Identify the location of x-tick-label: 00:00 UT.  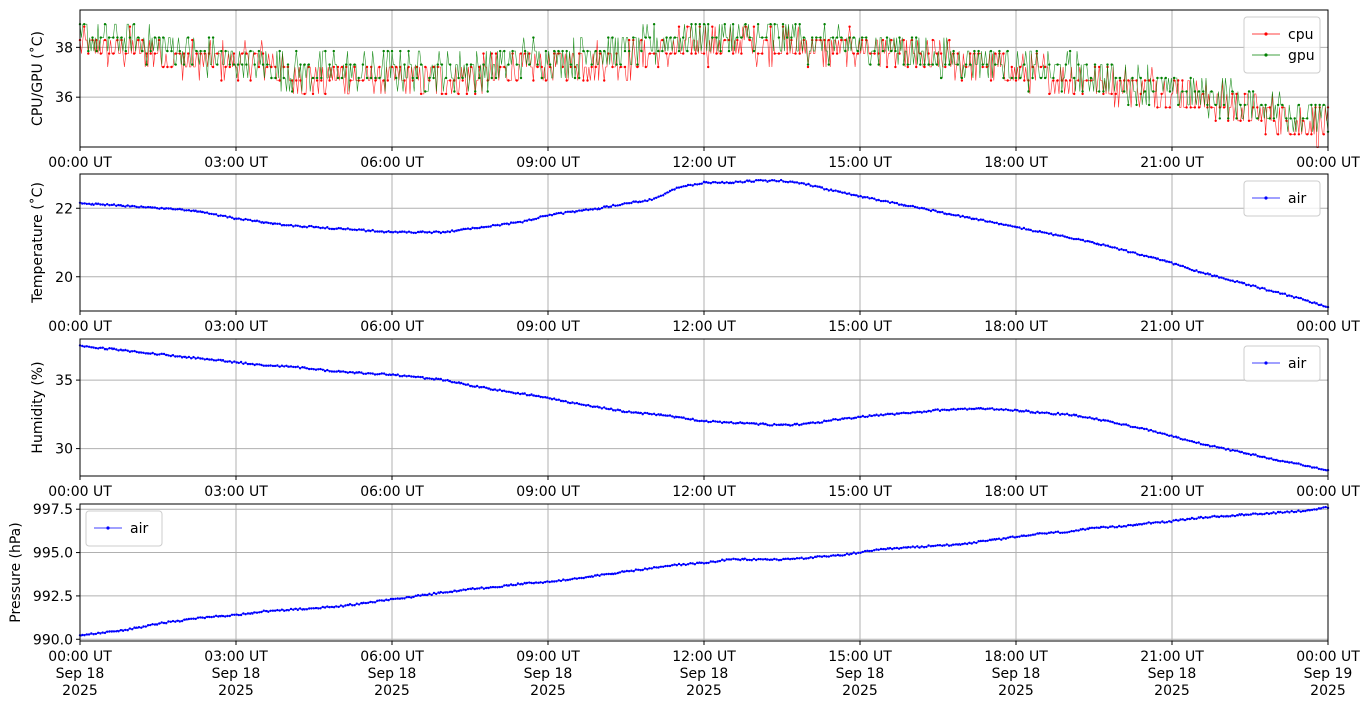
(1328, 327).